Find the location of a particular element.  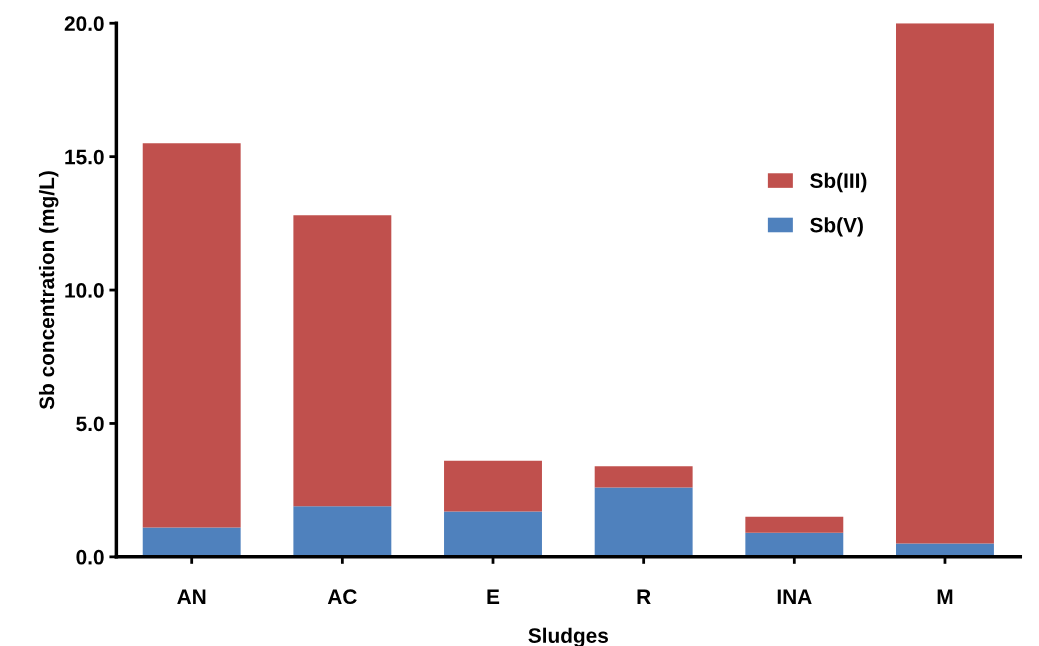

y-tick-label: 0.0 is located at coordinates (90, 557).